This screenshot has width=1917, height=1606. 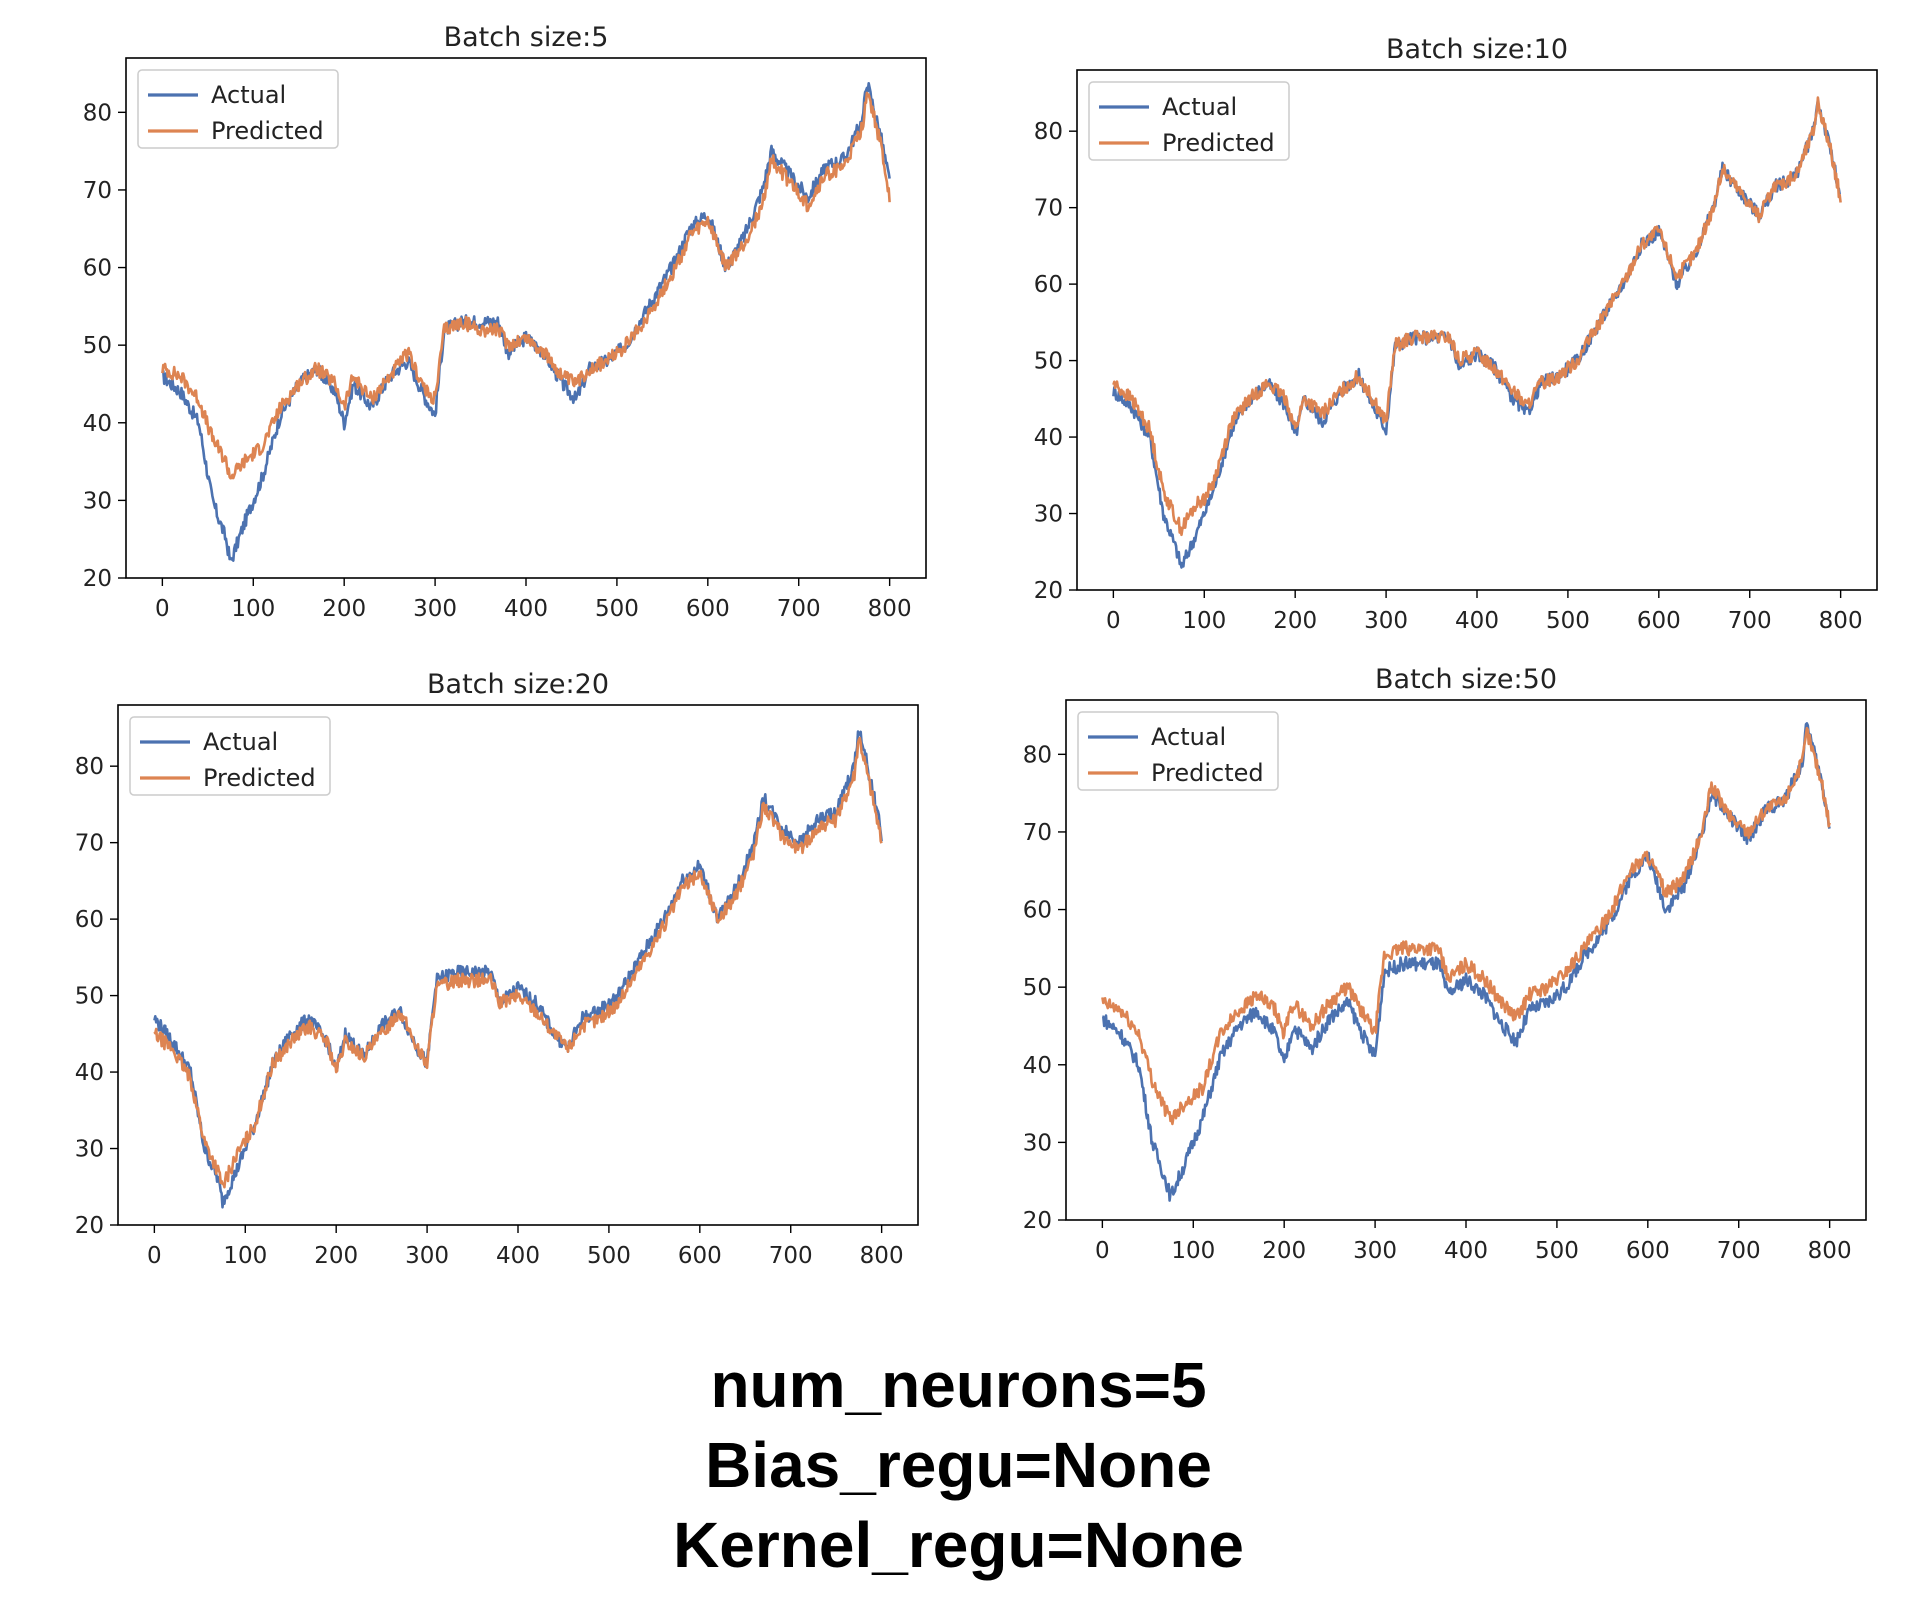 I want to click on caption-line-bias: Bias_regu=None, so click(x=958, y=1465).